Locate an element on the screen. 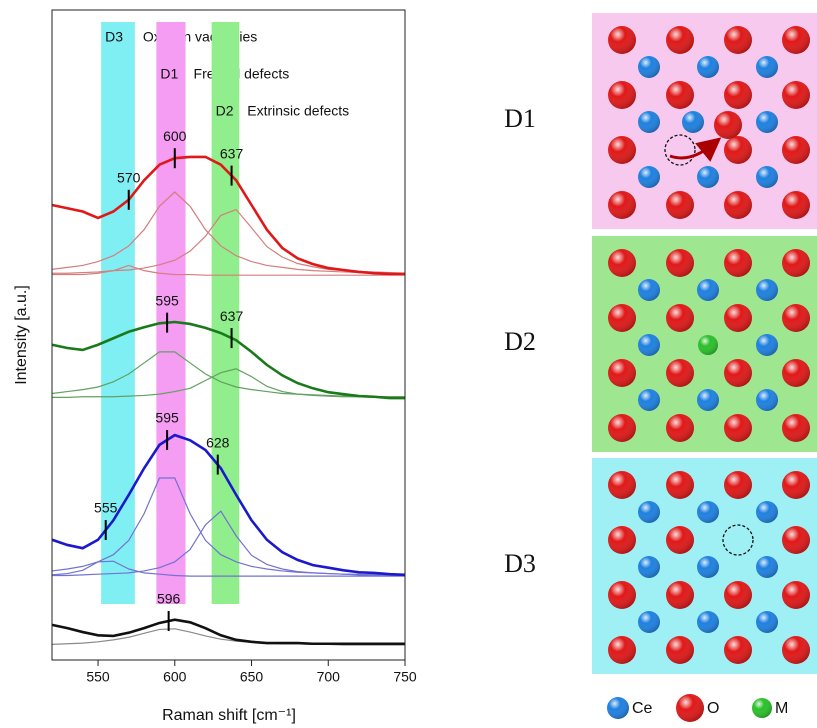 Image resolution: width=817 pixels, height=728 pixels. band is located at coordinates (118, 313).